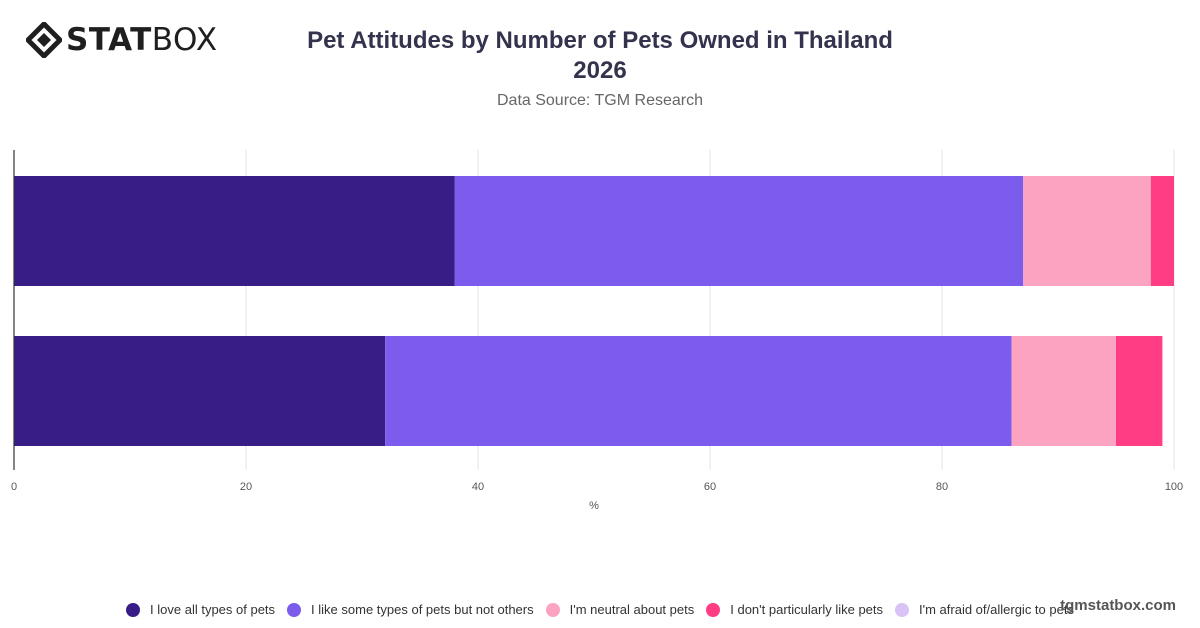 This screenshot has height=628, width=1200. Describe the element at coordinates (942, 487) in the screenshot. I see `x-tick-label: 80` at that location.